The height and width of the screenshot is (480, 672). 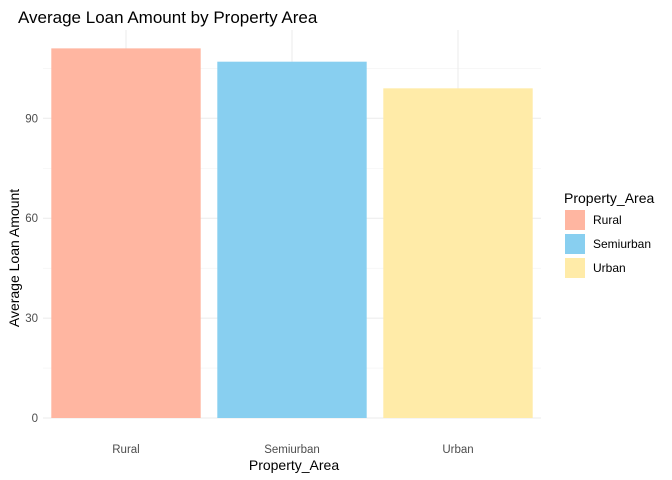 What do you see at coordinates (609, 234) in the screenshot?
I see `legend: Property_Area Rural Semiurban Urban` at bounding box center [609, 234].